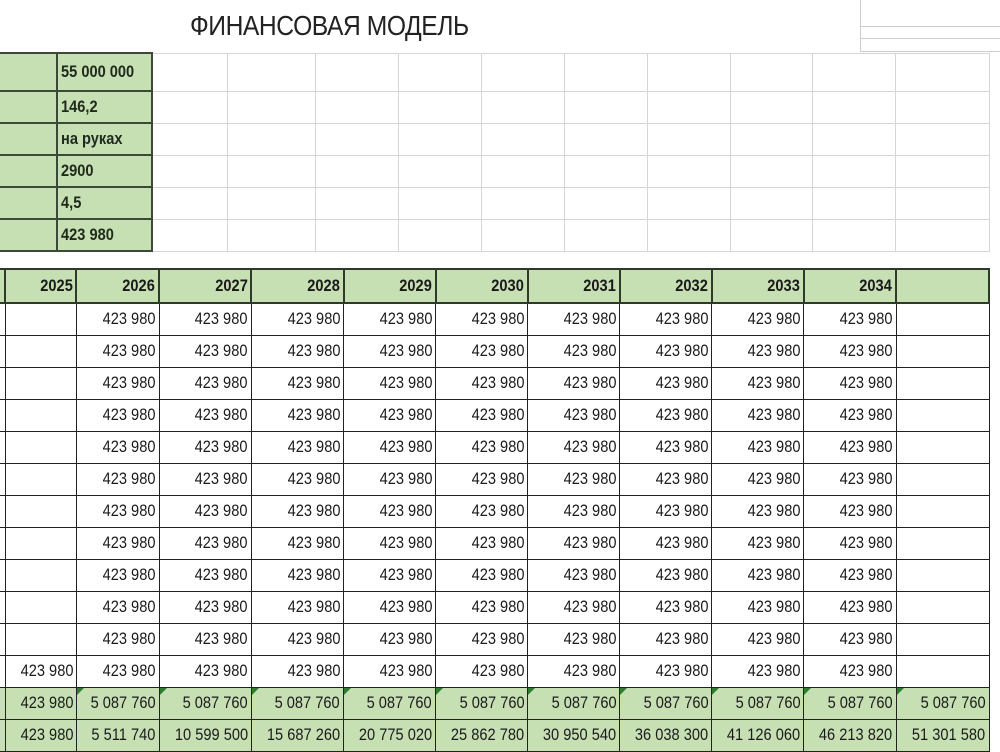  What do you see at coordinates (40, 703) in the screenshot?
I see `annual-total-cell: 423 980` at bounding box center [40, 703].